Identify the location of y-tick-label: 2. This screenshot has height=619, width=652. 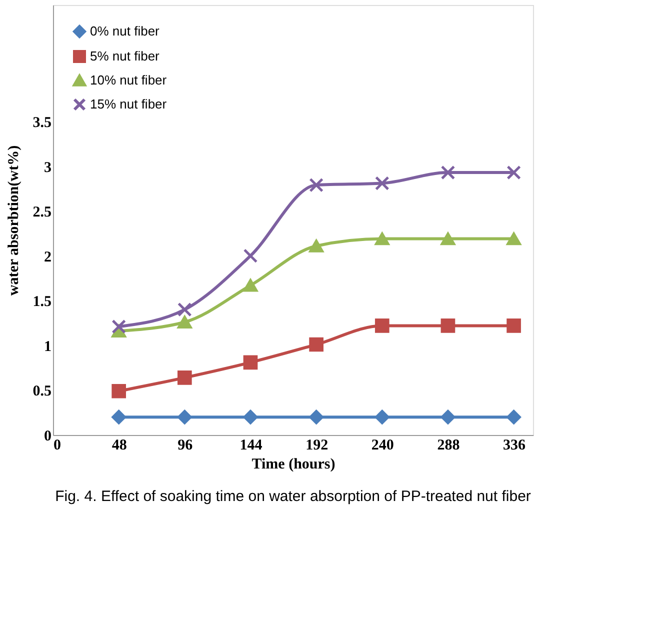
(48, 257).